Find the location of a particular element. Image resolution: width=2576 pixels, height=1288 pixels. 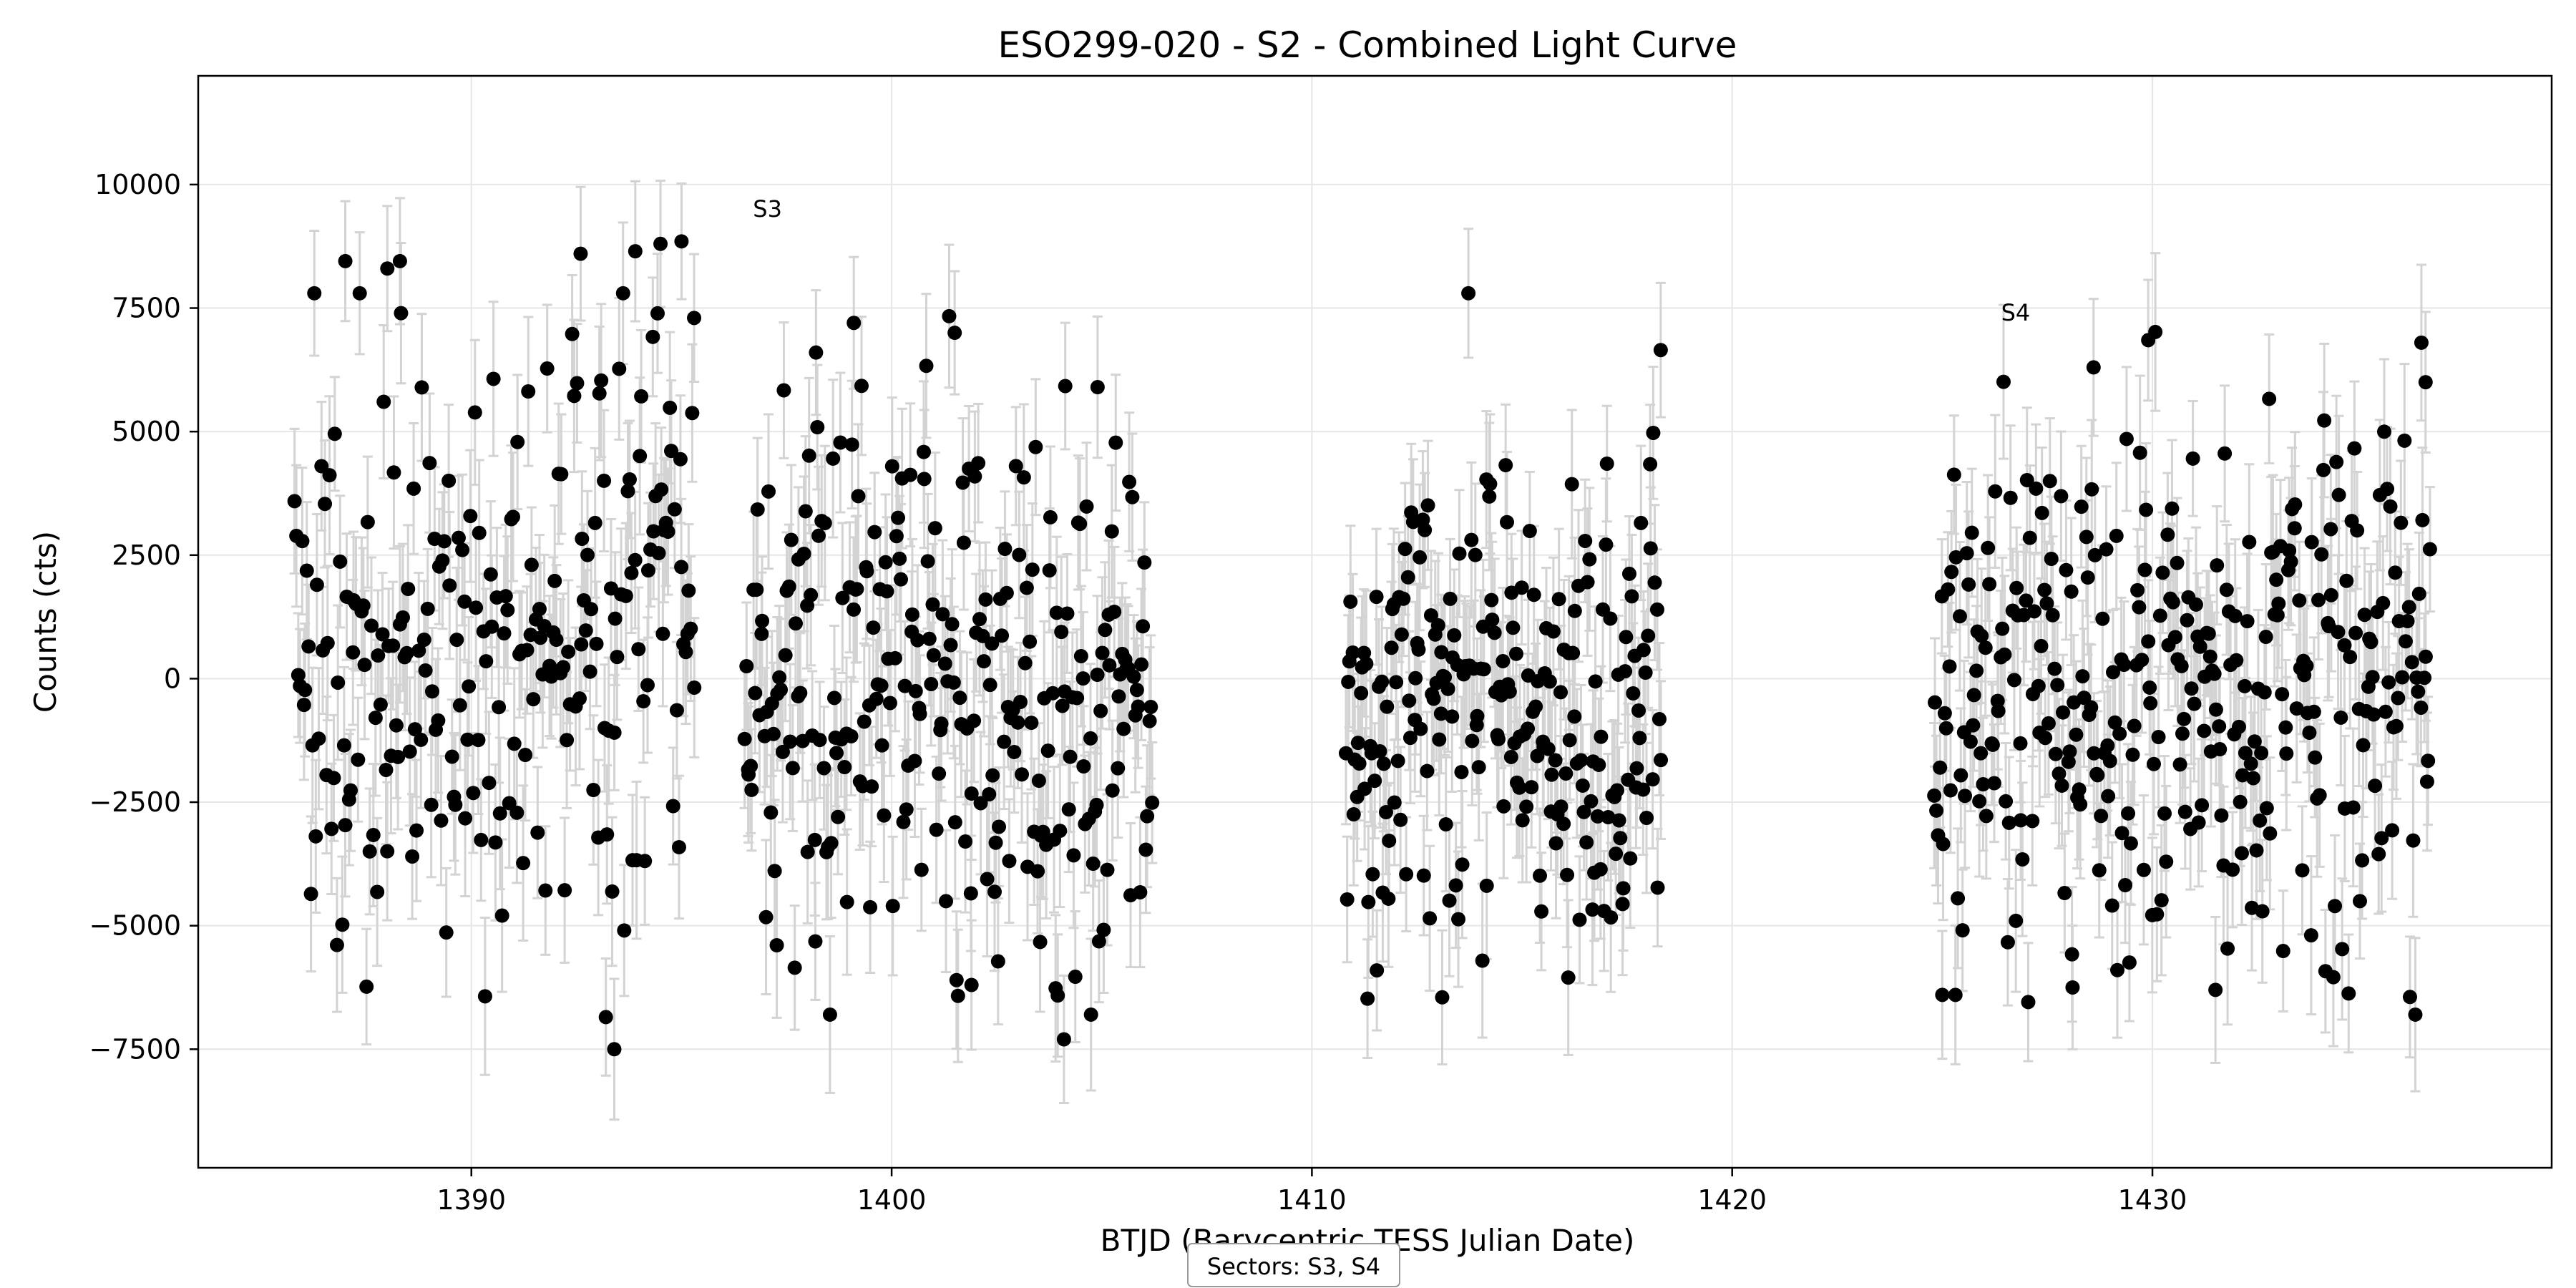

y-tick-label: −7500 is located at coordinates (135, 1049).